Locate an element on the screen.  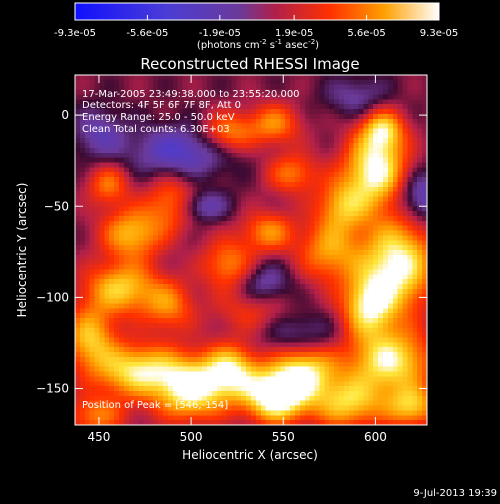
colorbar-tick-label: -1.9e-05 is located at coordinates (220, 33).